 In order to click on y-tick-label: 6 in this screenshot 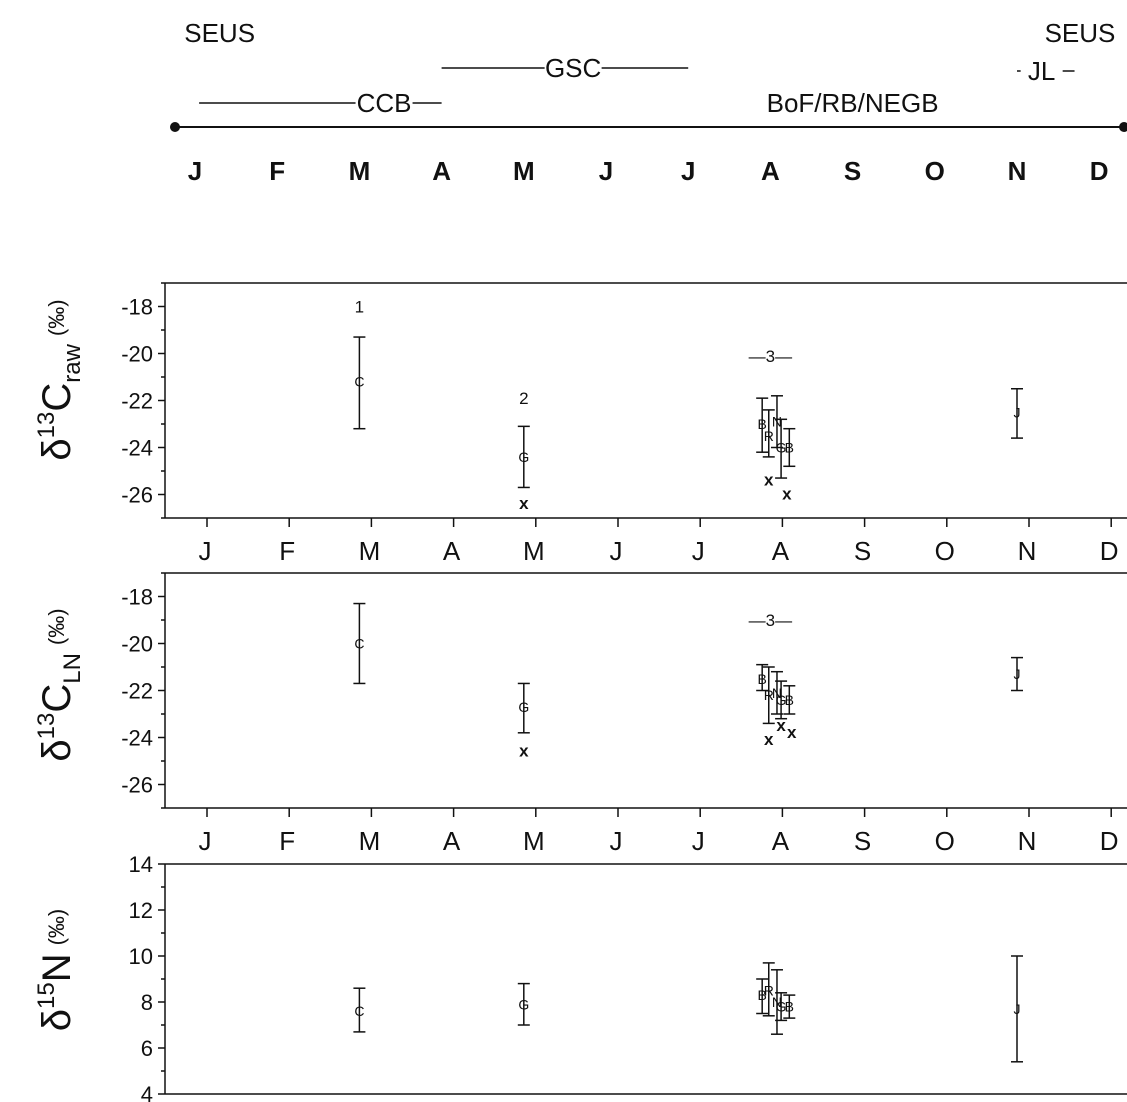, I will do `click(147, 1048)`.